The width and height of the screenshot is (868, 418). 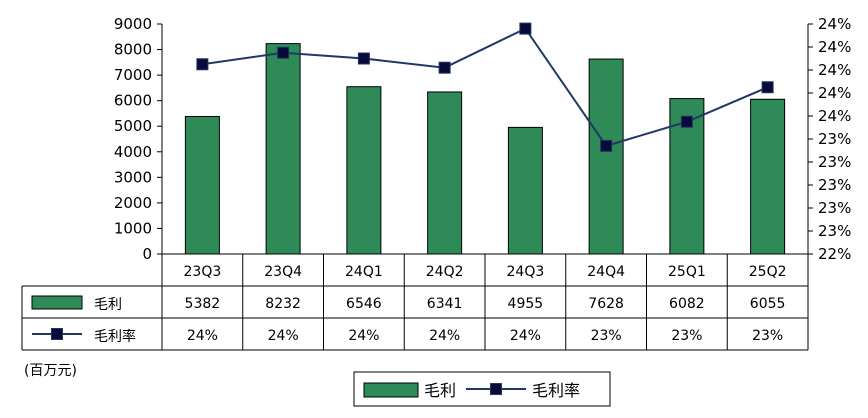 I want to click on category-label-24Q2: 24Q2, so click(x=445, y=272).